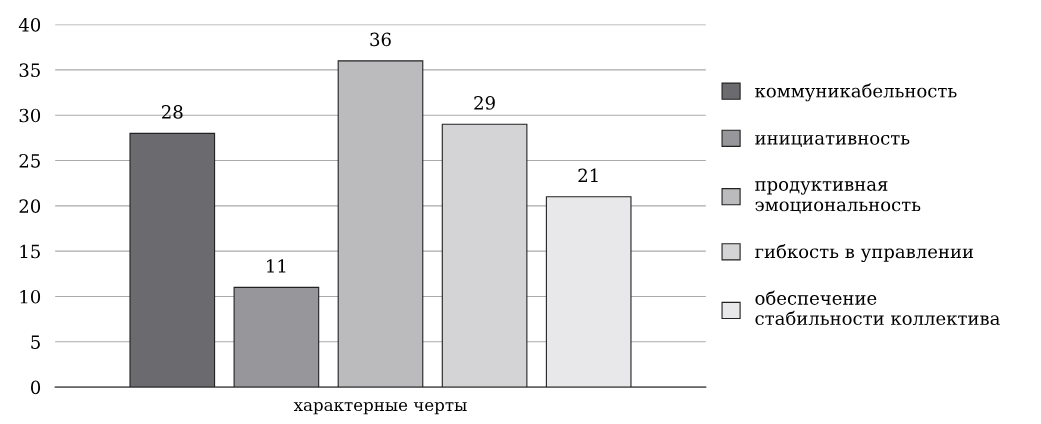 The image size is (1041, 424). What do you see at coordinates (380, 39) in the screenshot?
I see `data-label: 36` at bounding box center [380, 39].